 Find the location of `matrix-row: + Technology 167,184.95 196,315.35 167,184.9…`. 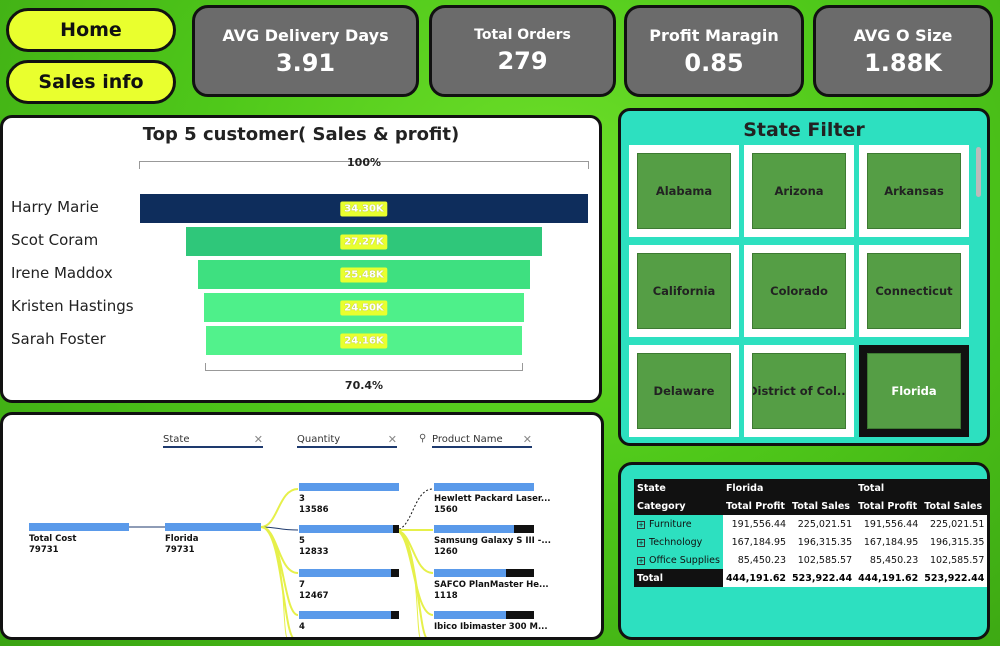

matrix-row: + Technology 167,184.95 196,315.35 167,184.9… is located at coordinates (811, 542).